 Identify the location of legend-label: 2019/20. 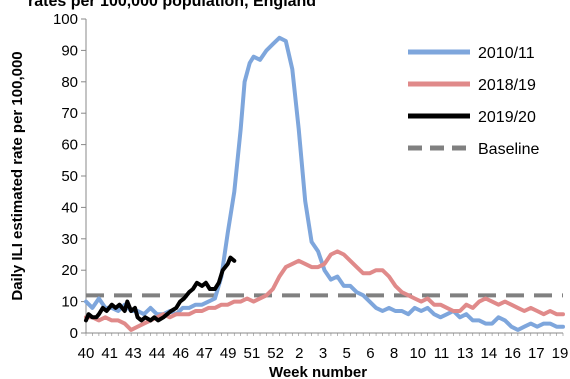
(507, 117).